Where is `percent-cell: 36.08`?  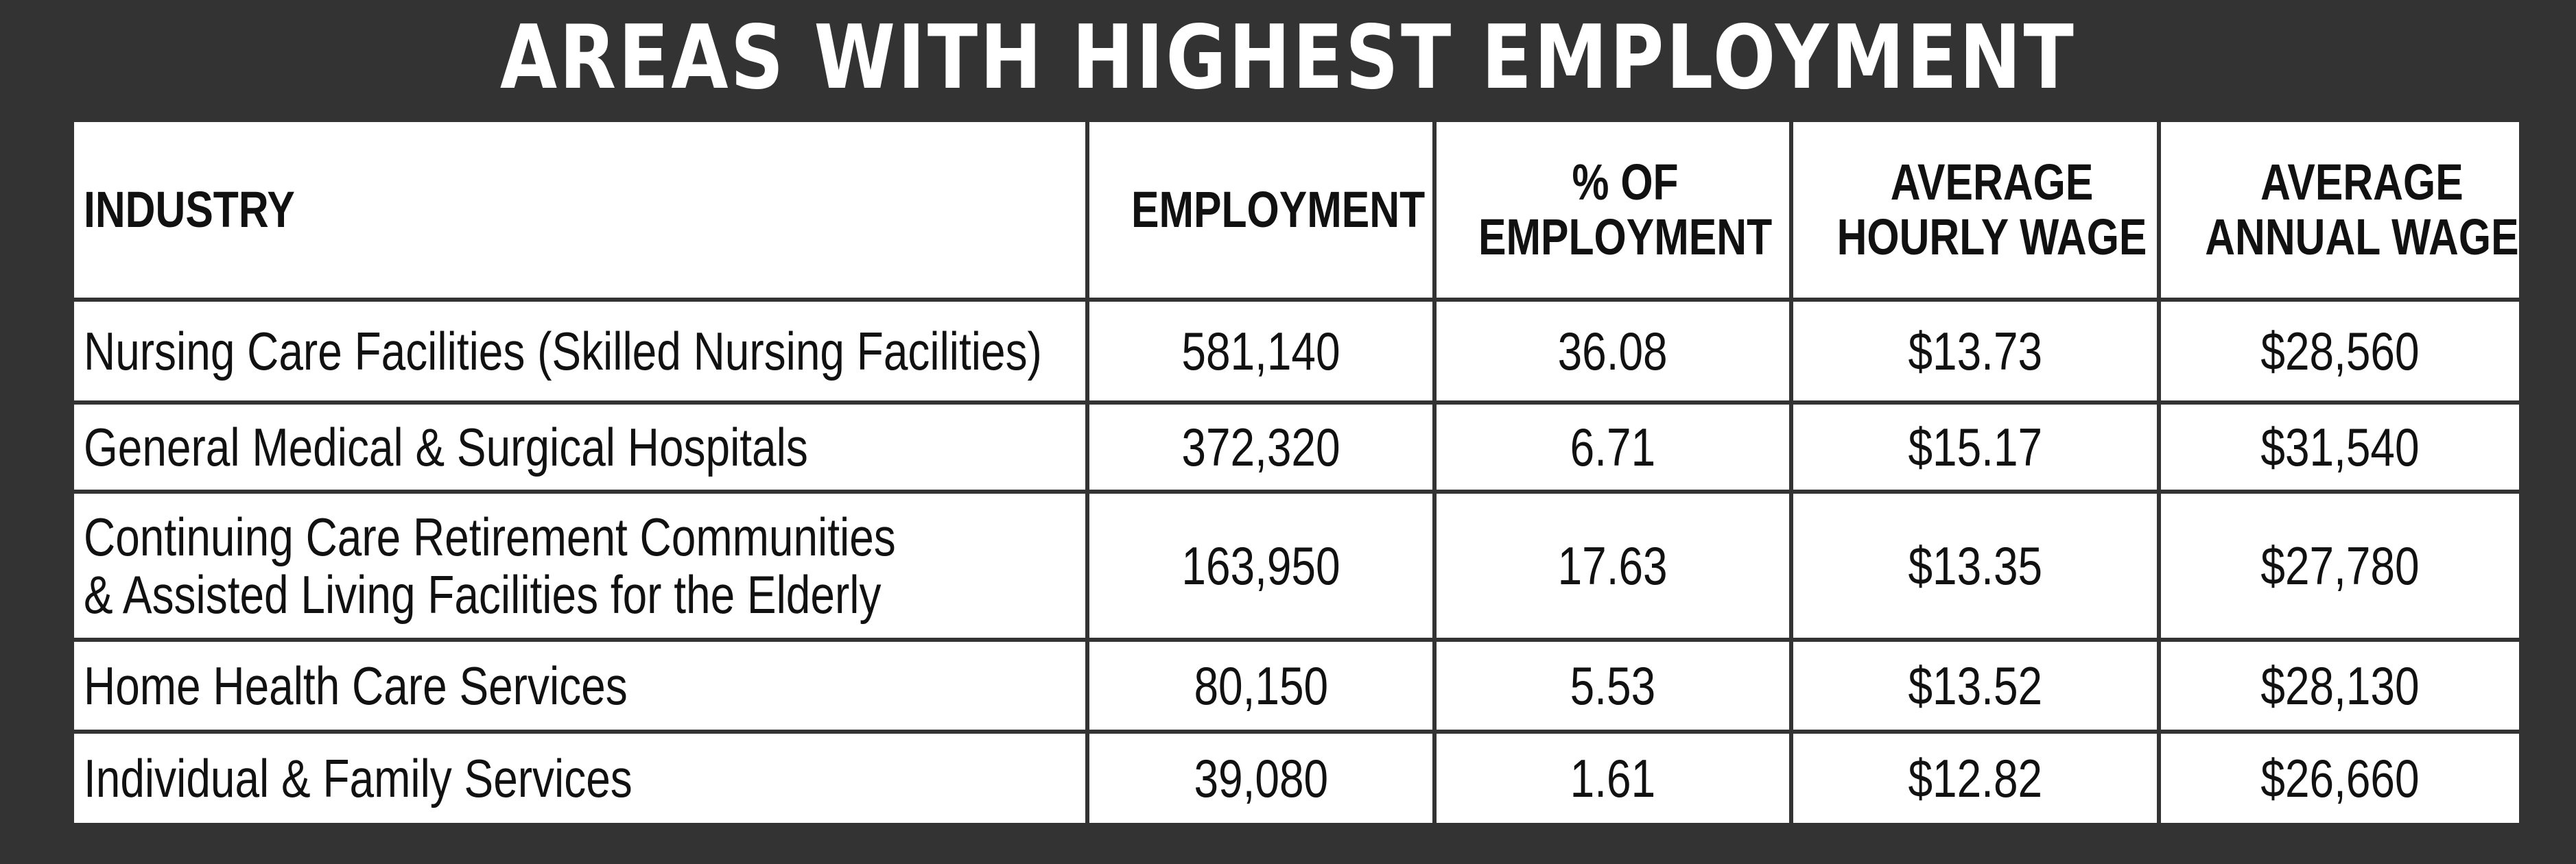
percent-cell: 36.08 is located at coordinates (1612, 351).